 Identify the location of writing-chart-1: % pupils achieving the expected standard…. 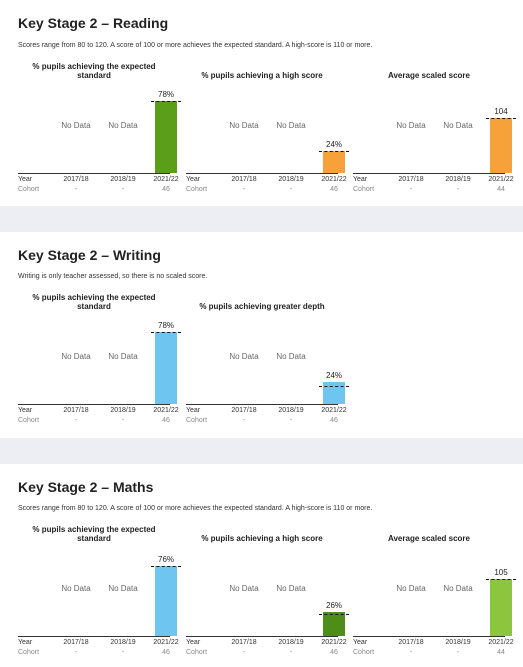
(99, 363).